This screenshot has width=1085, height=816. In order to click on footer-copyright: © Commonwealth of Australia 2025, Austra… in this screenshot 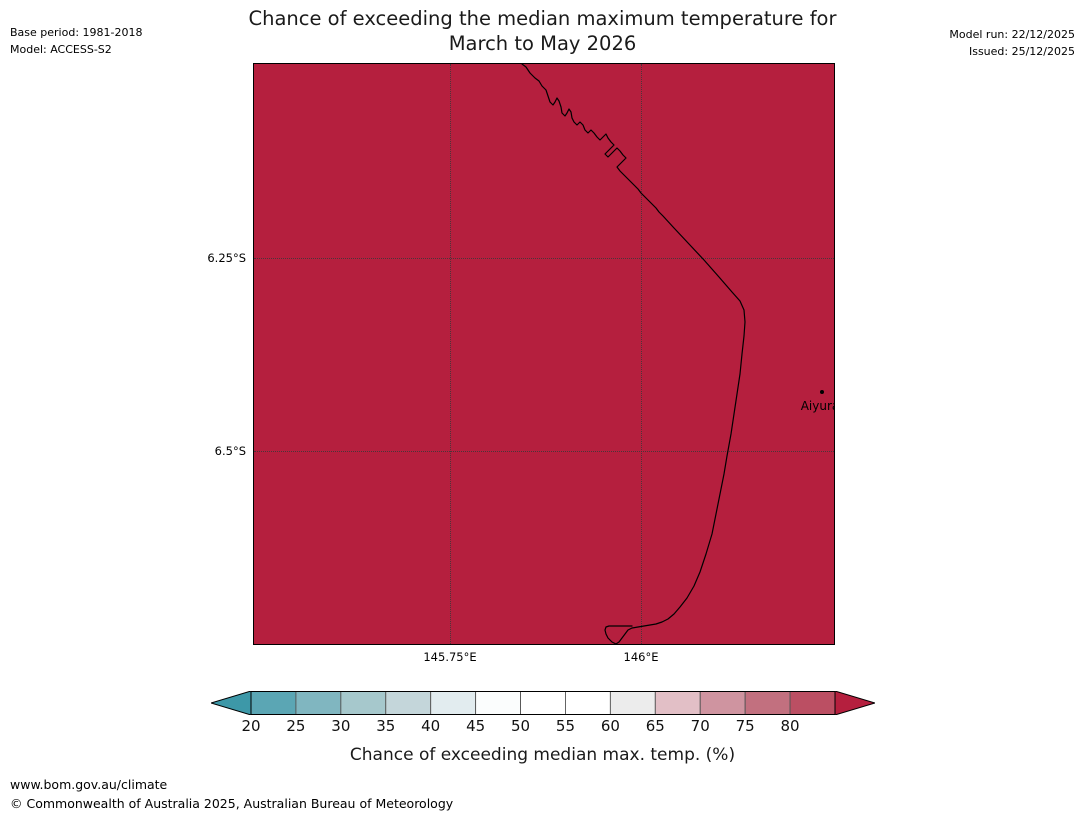, I will do `click(232, 803)`.